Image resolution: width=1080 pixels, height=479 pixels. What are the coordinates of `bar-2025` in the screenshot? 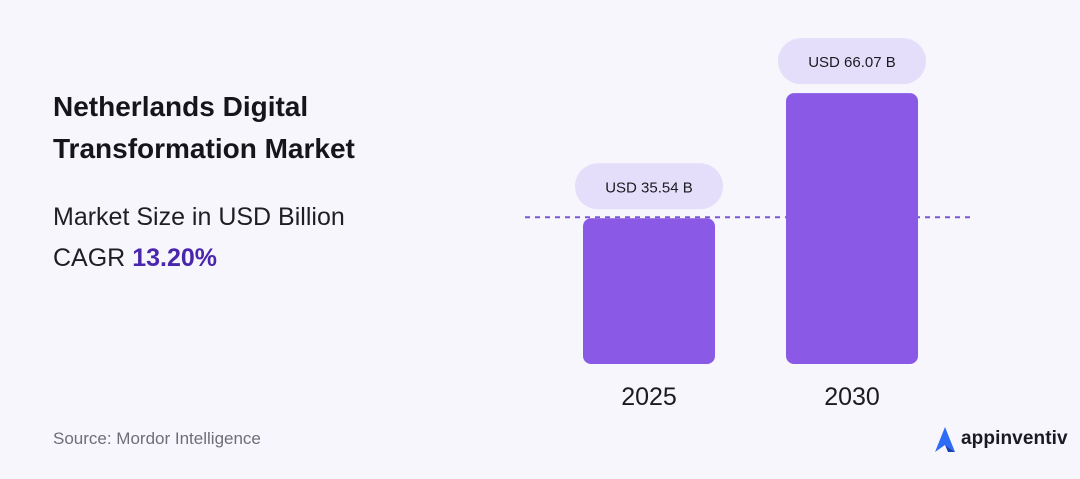 It's located at (649, 291).